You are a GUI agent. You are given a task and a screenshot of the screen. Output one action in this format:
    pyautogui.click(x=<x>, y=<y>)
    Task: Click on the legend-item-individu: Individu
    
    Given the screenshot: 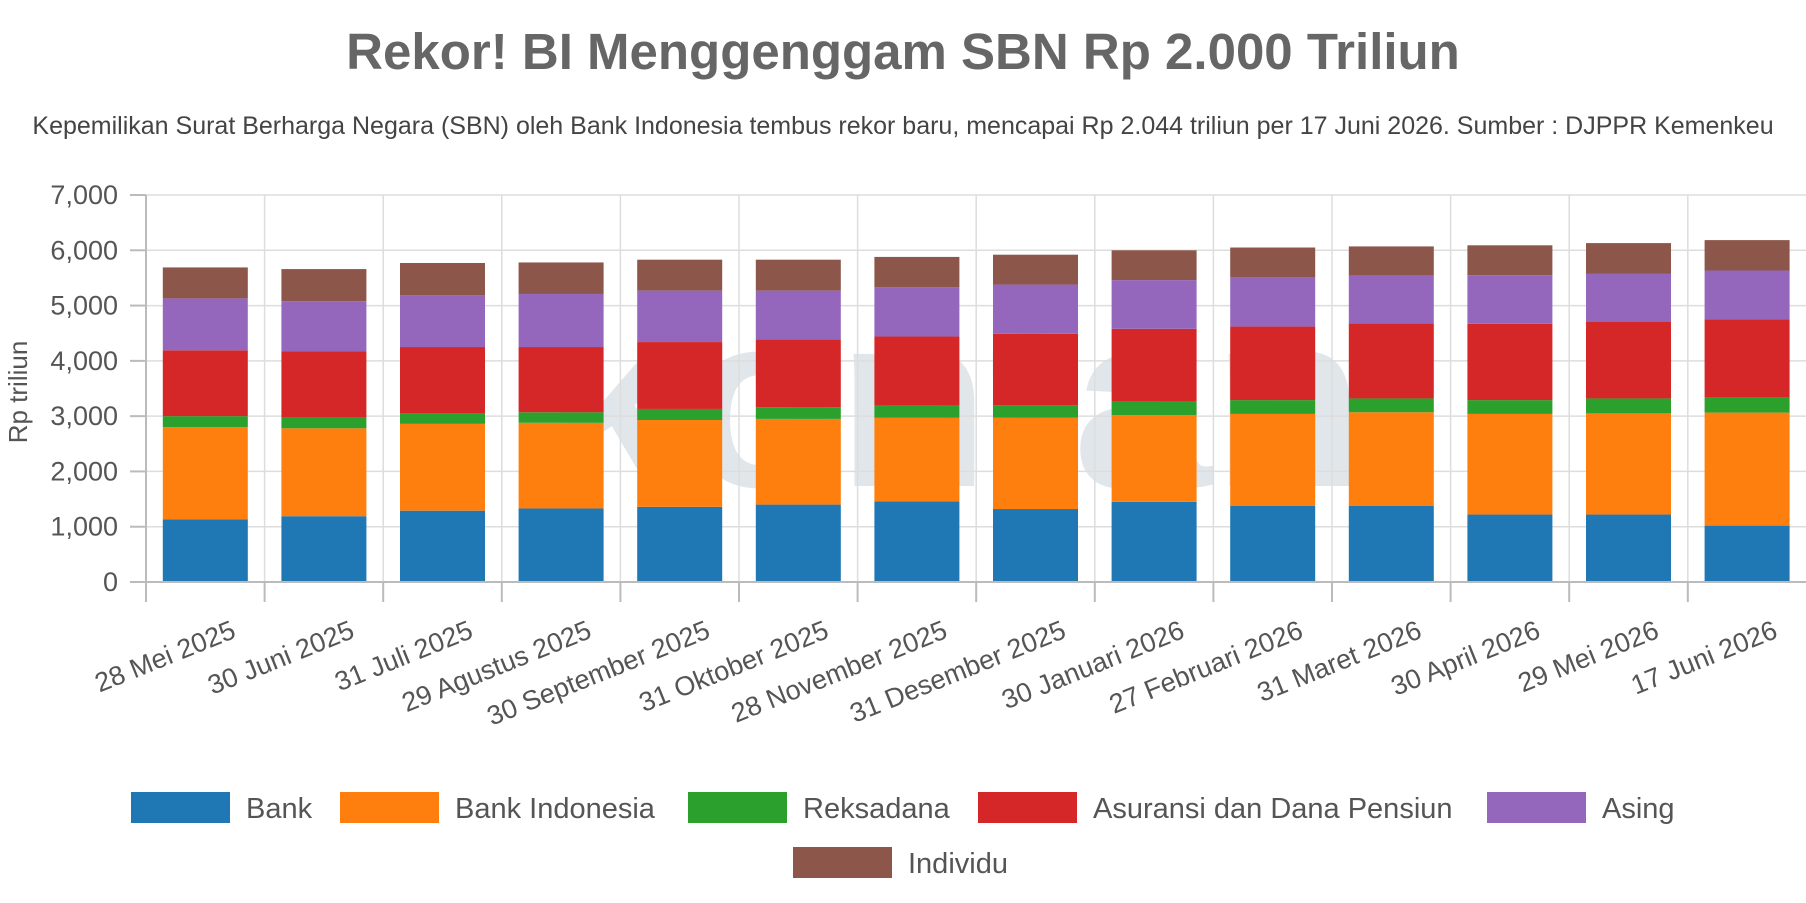 What is the action you would take?
    pyautogui.click(x=900, y=863)
    